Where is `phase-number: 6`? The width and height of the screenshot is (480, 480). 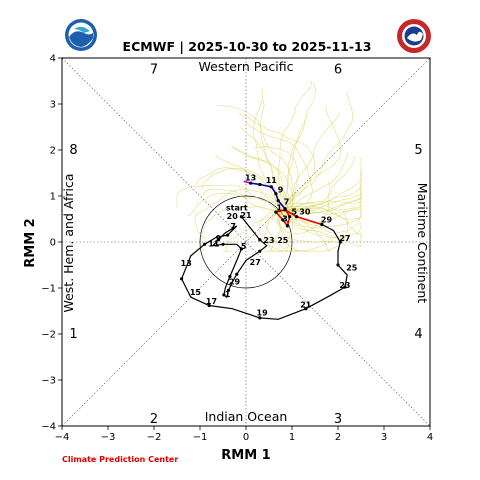
phase-number: 6 is located at coordinates (338, 70).